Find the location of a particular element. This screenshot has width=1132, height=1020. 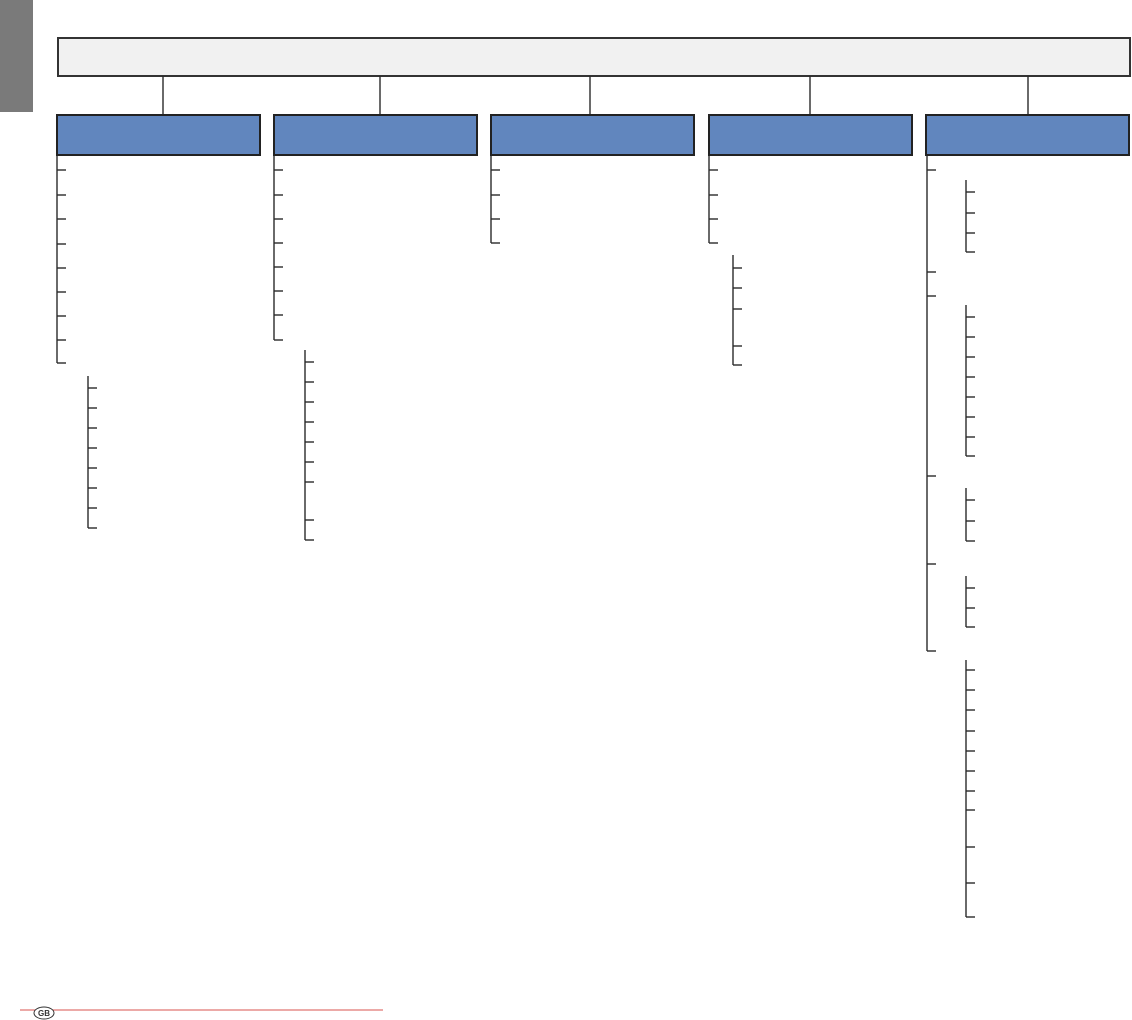

root-menu-box is located at coordinates (594, 57).